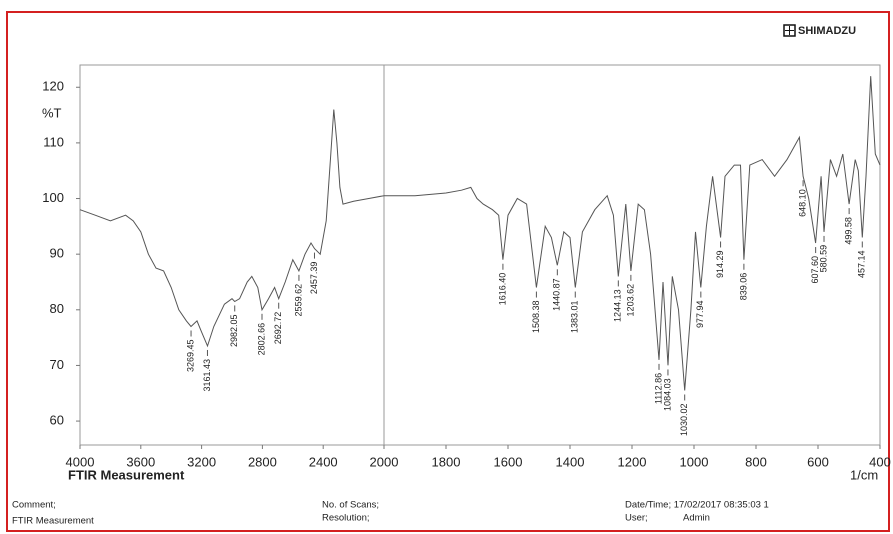 The height and width of the screenshot is (534, 893). I want to click on y-tick-label: 100, so click(53, 197).